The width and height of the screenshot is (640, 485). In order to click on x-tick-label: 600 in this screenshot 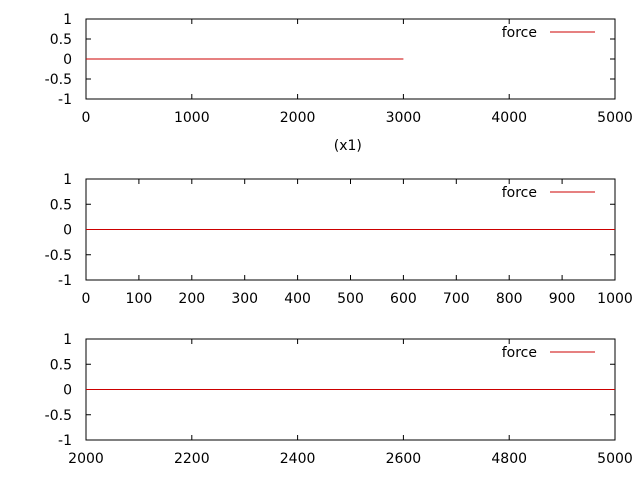, I will do `click(403, 299)`.